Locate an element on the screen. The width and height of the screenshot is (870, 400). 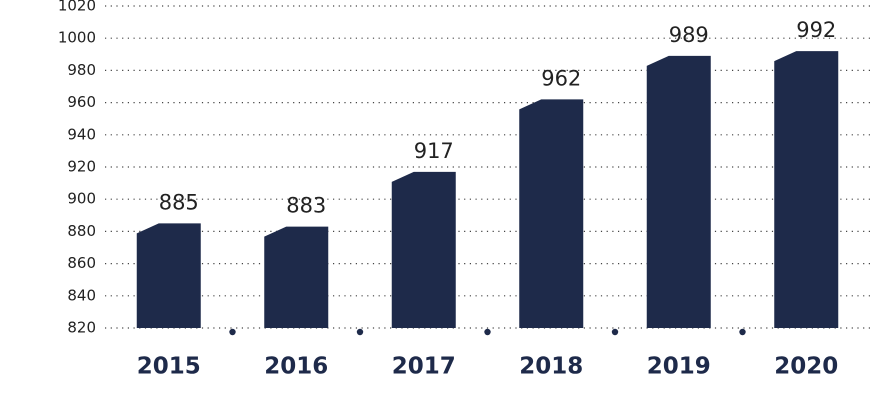
y-tick-label: 960 is located at coordinates (81, 102).